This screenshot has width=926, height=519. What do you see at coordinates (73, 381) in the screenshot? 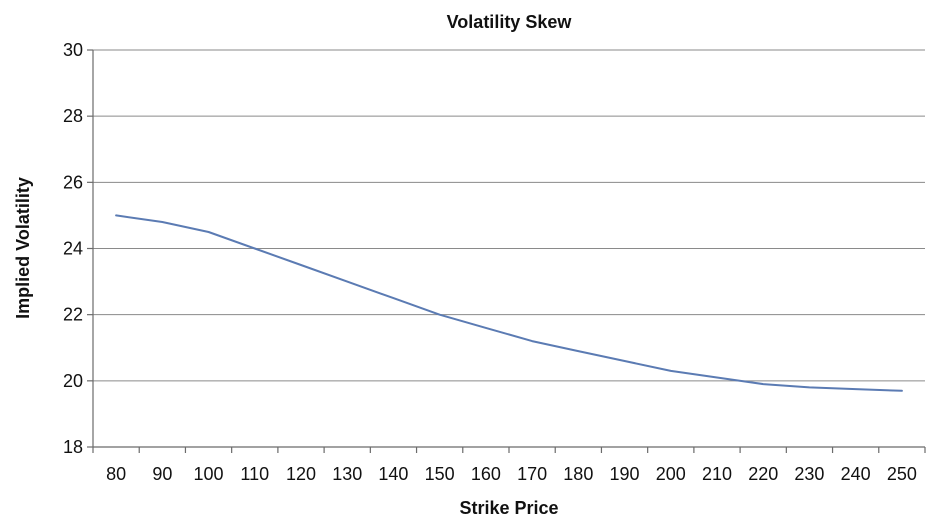
I see `y-tick-label: 20` at bounding box center [73, 381].